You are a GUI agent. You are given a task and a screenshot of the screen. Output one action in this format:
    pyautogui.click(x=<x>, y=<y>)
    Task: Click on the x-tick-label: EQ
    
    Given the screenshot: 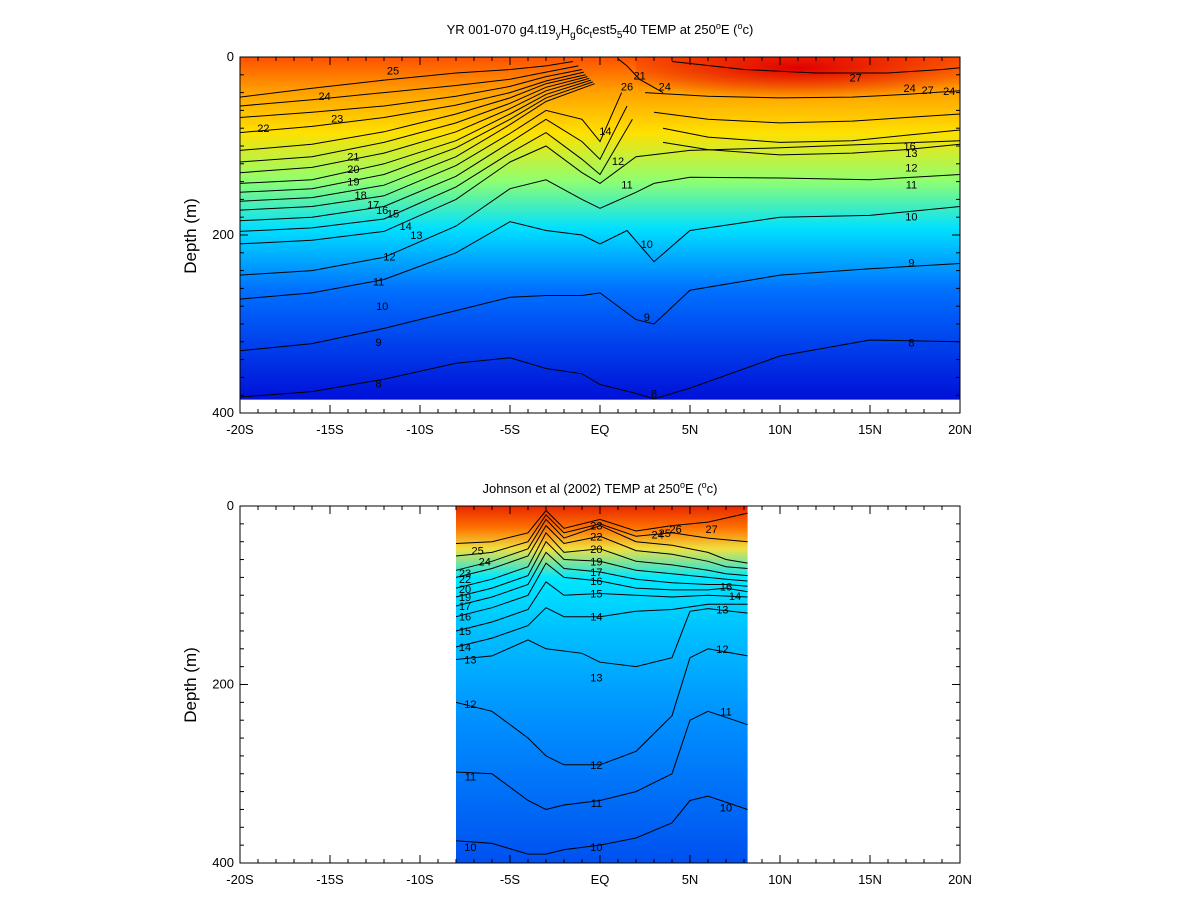 What is the action you would take?
    pyautogui.click(x=600, y=429)
    